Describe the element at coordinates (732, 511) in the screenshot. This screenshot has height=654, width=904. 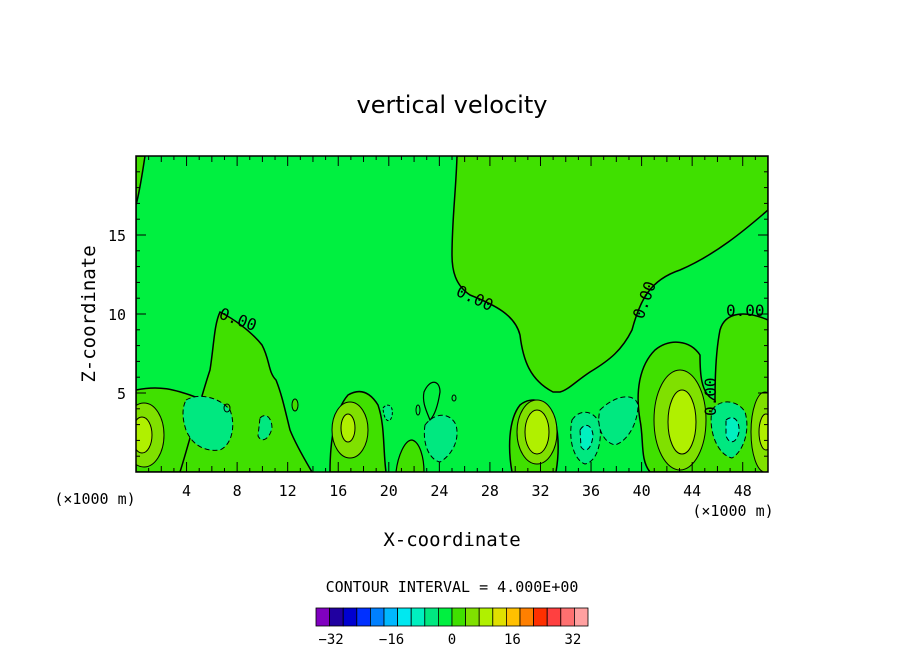
I see `x-unit-right: (×1000 m)` at that location.